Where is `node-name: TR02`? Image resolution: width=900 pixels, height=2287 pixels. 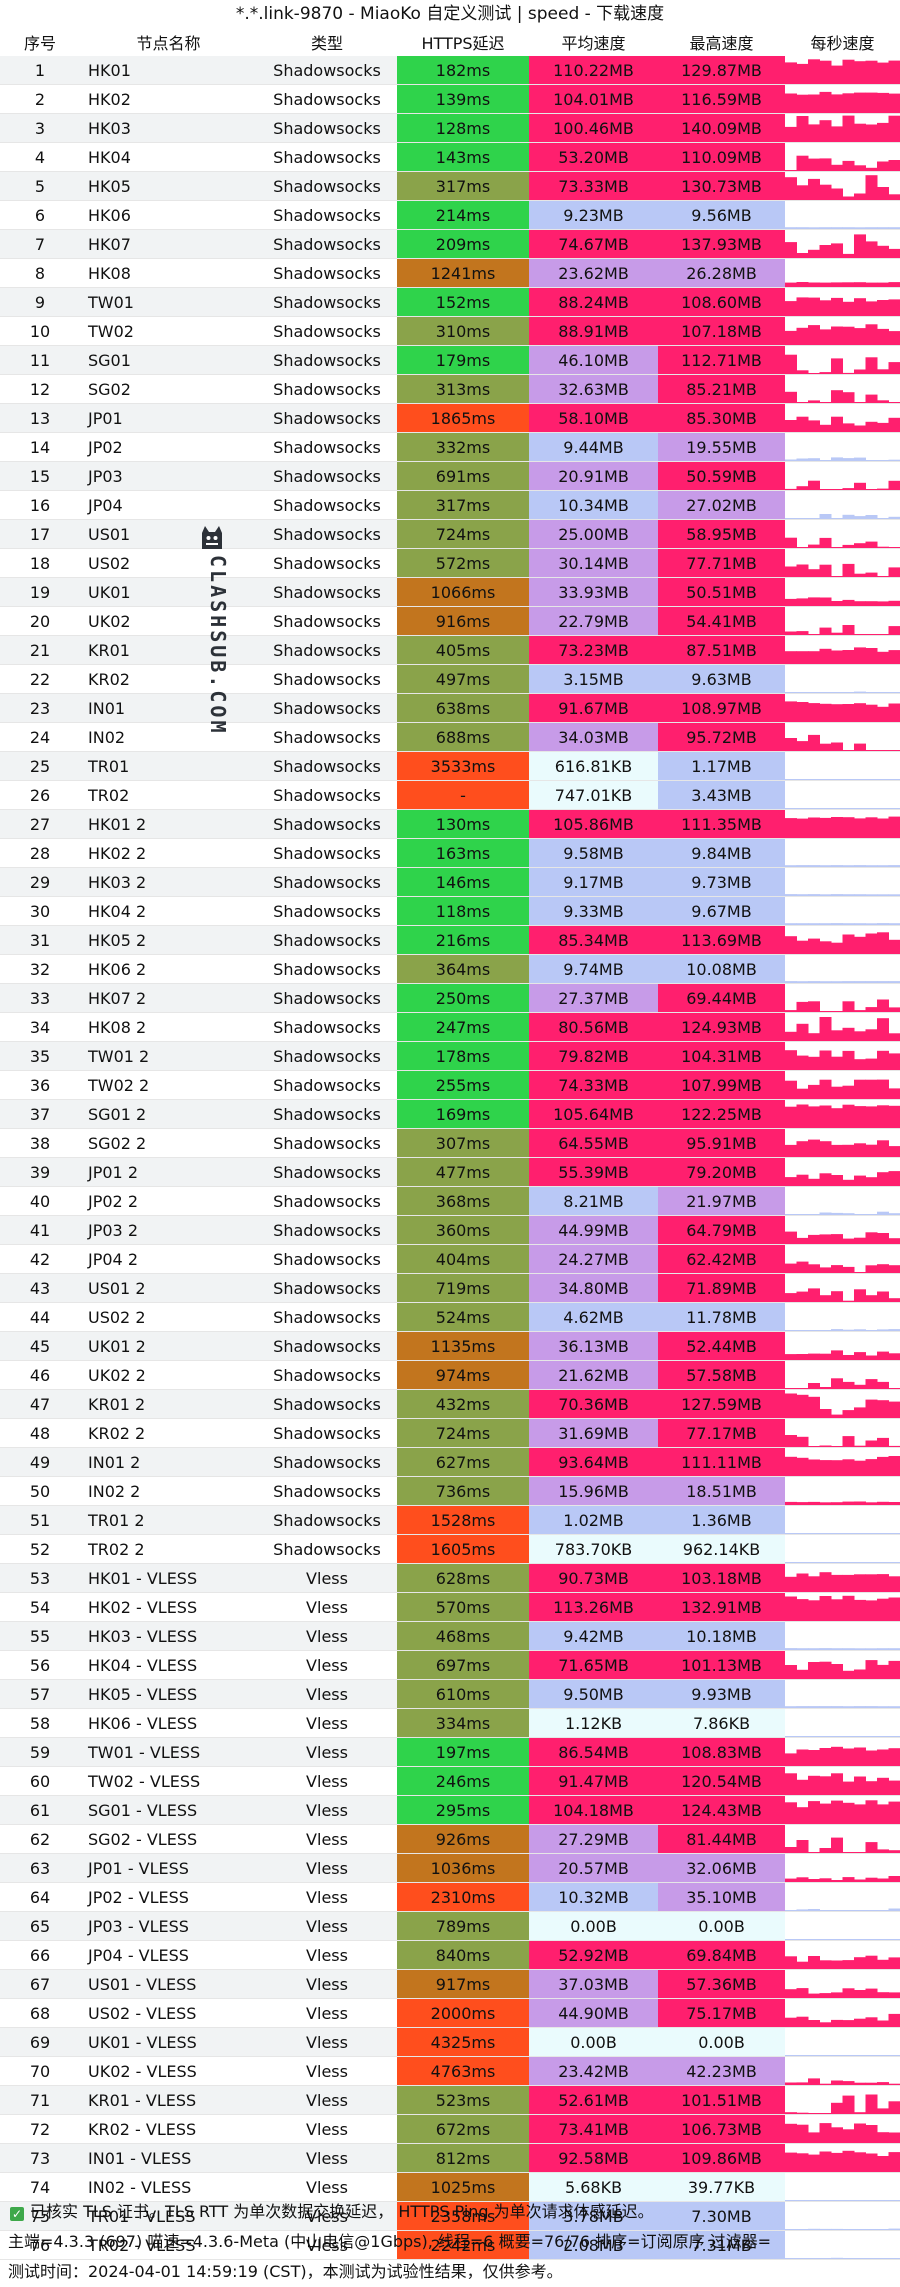 node-name: TR02 is located at coordinates (168, 795).